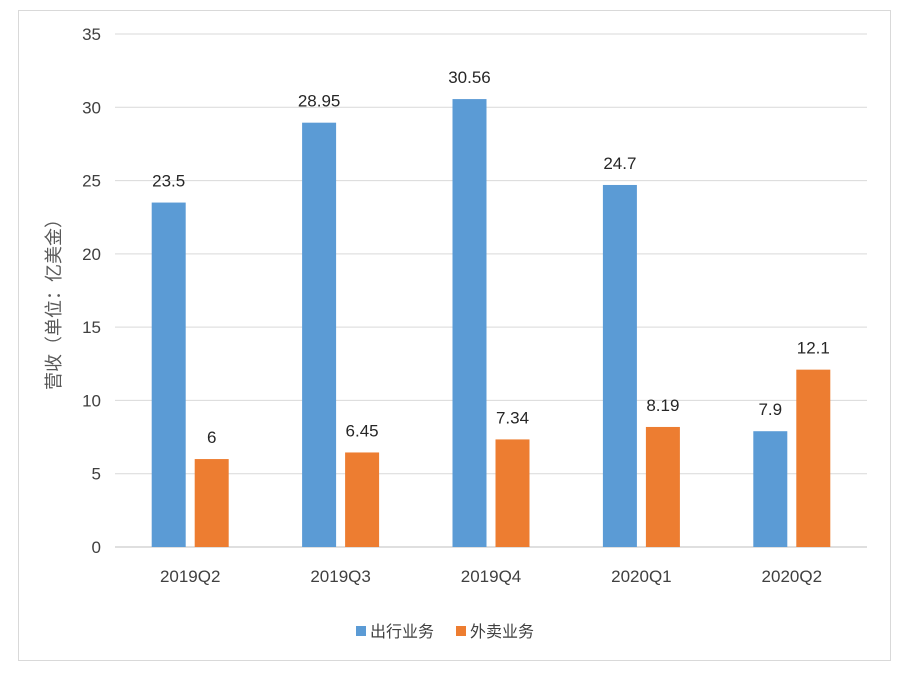 The height and width of the screenshot is (682, 917). What do you see at coordinates (91, 327) in the screenshot?
I see `y-tick-label: 15` at bounding box center [91, 327].